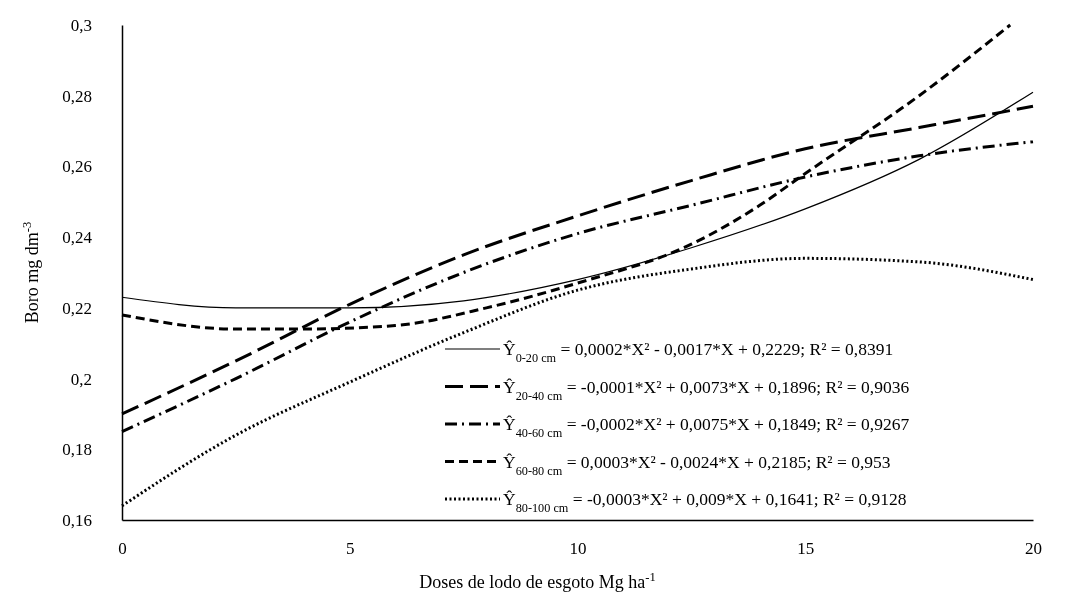  I want to click on legend-label: Ŷ$_{60-80 cm}$ = 0,0003*X² - 0,0024*X + 0,2185; R² = 0,953, so click(697, 464).